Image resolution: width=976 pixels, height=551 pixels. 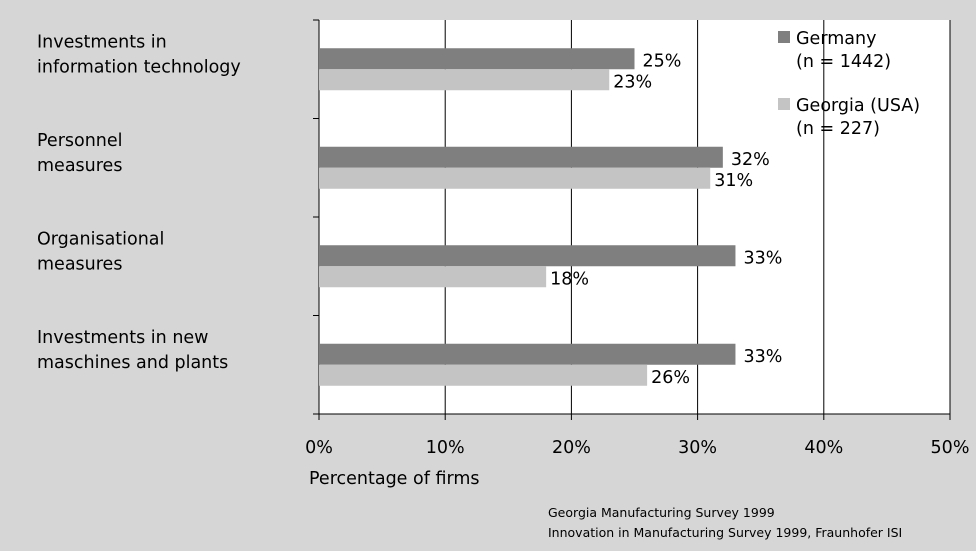 I want to click on category-label: Organisational, so click(x=100, y=239).